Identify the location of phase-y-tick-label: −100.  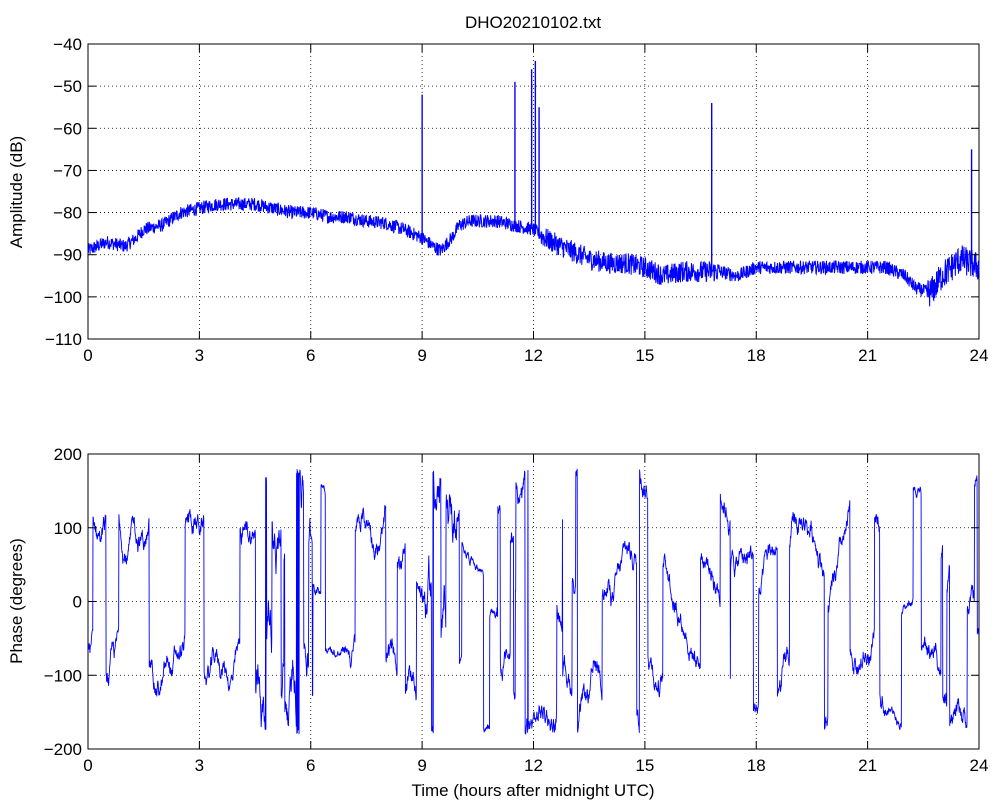
(63, 675).